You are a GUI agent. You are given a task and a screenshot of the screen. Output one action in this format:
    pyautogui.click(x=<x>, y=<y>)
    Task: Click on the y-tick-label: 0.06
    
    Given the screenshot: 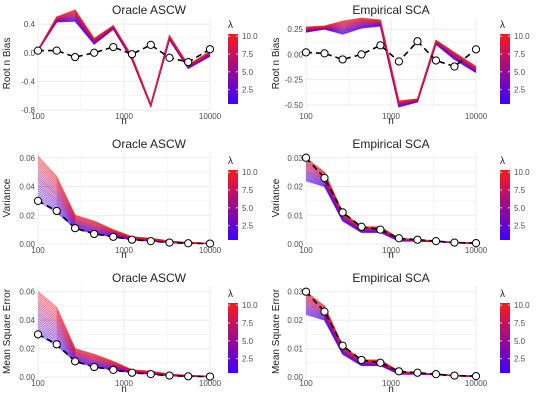 What is the action you would take?
    pyautogui.click(x=27, y=292)
    